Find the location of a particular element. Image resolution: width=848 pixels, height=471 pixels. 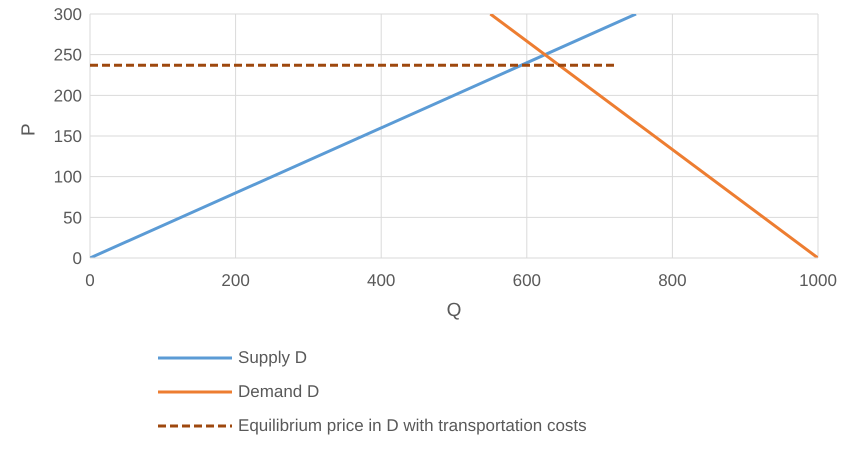

y-tick-label: 300 is located at coordinates (68, 14).